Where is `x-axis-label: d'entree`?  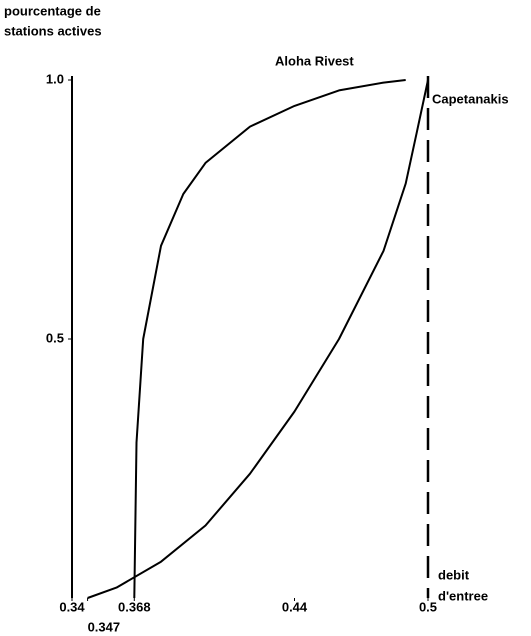 x-axis-label: d'entree is located at coordinates (463, 595).